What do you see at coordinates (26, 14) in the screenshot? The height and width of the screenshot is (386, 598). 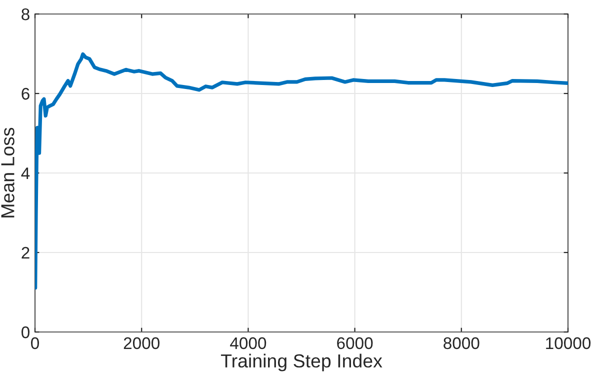 I see `y-tick-label: 8` at bounding box center [26, 14].